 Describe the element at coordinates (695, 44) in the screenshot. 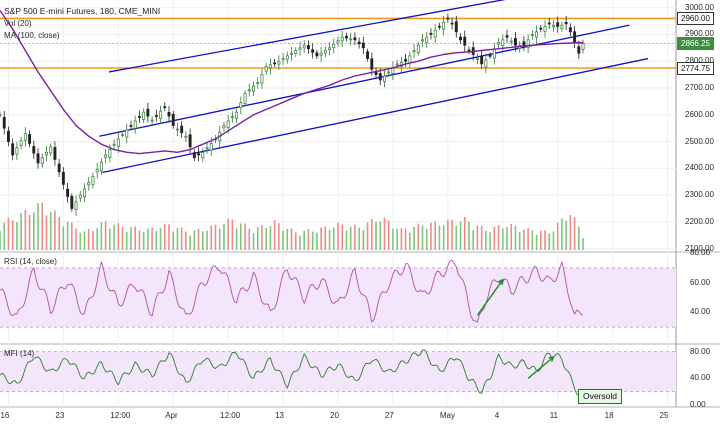

I see `current-price-badge: 2866.25` at that location.